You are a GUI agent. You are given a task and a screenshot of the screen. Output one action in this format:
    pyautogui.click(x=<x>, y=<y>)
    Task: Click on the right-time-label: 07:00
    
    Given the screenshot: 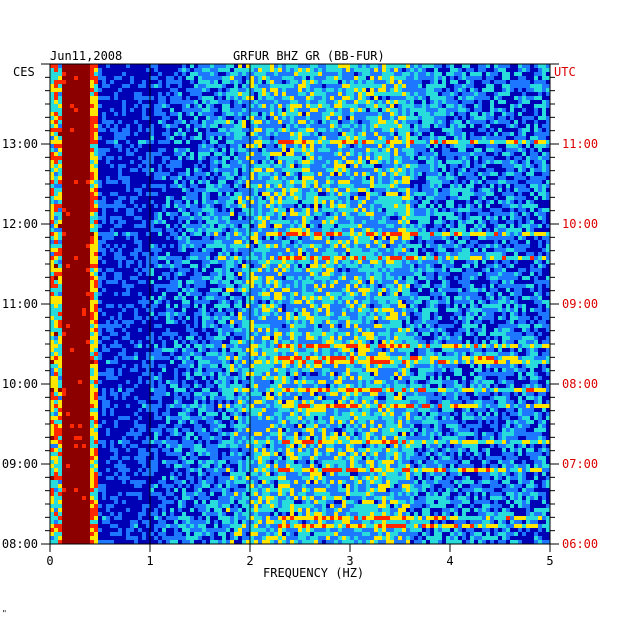 What is the action you would take?
    pyautogui.click(x=580, y=464)
    